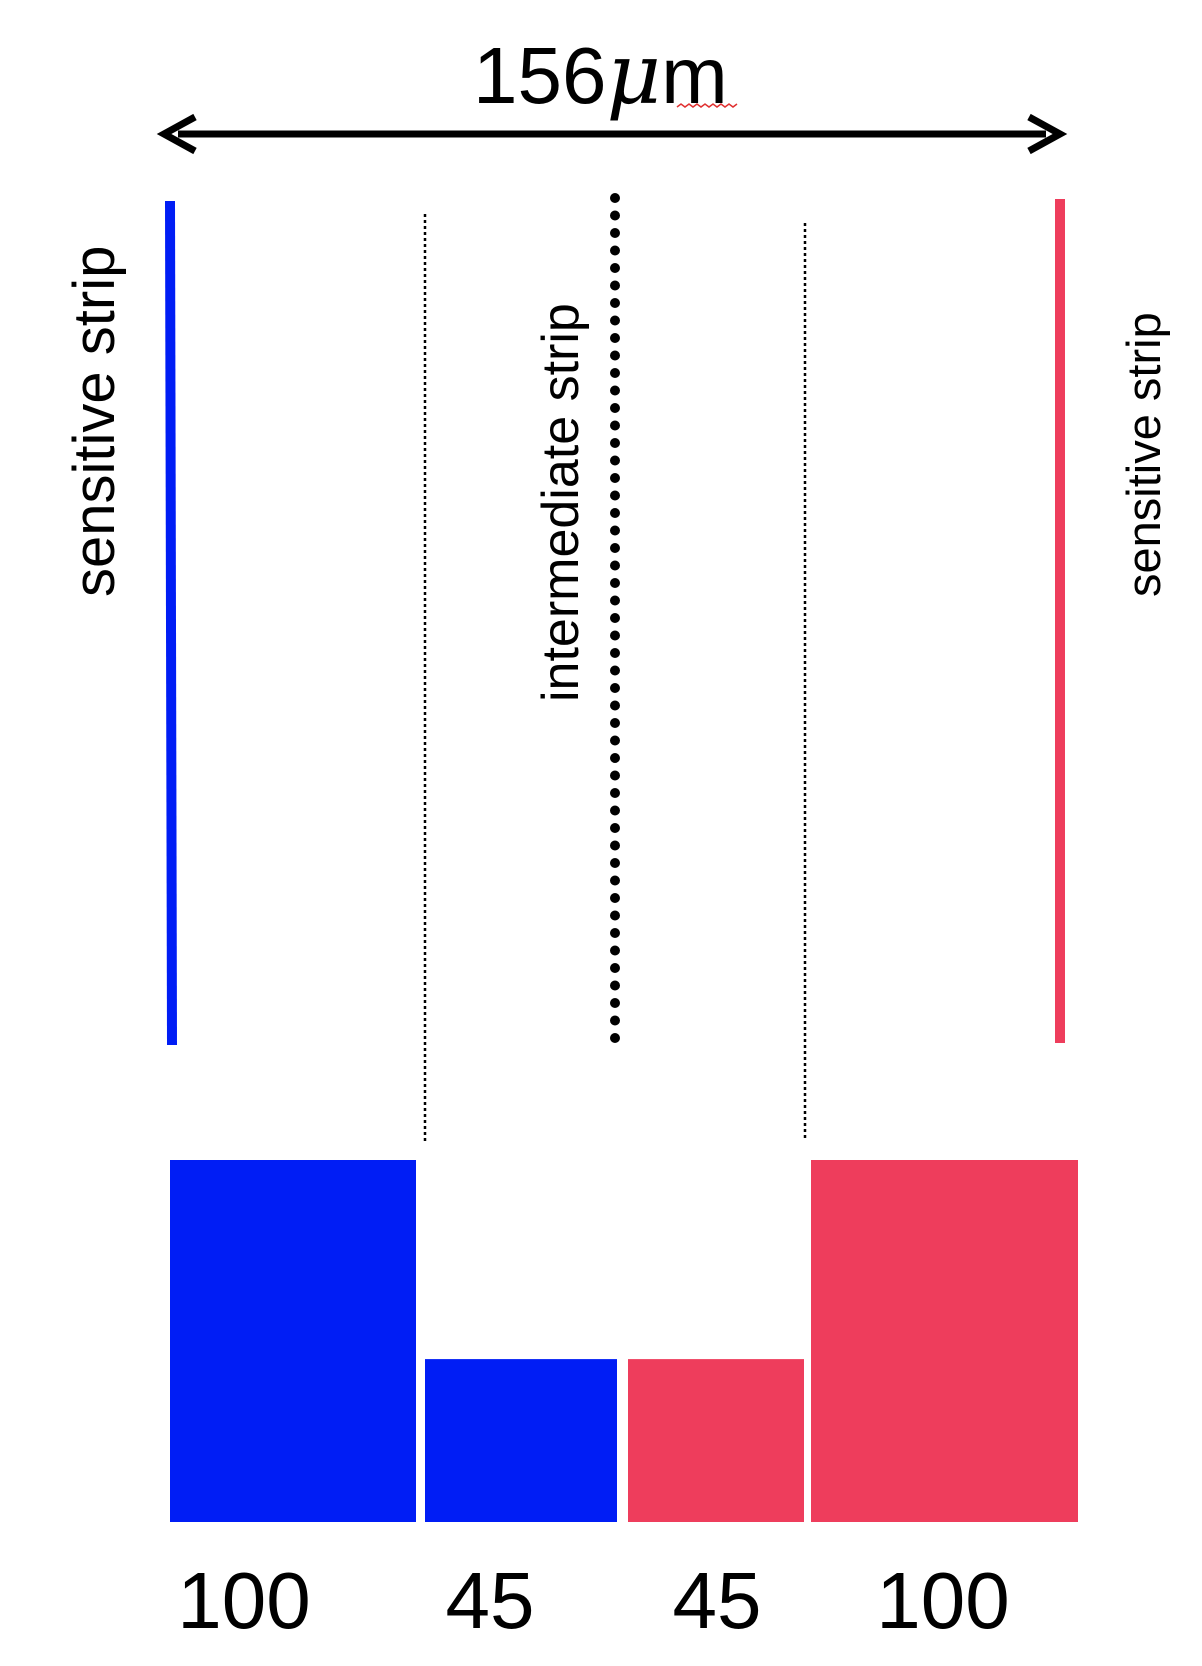 Image resolution: width=1202 pixels, height=1666 pixels. I want to click on pitch-number: 156, so click(539, 75).